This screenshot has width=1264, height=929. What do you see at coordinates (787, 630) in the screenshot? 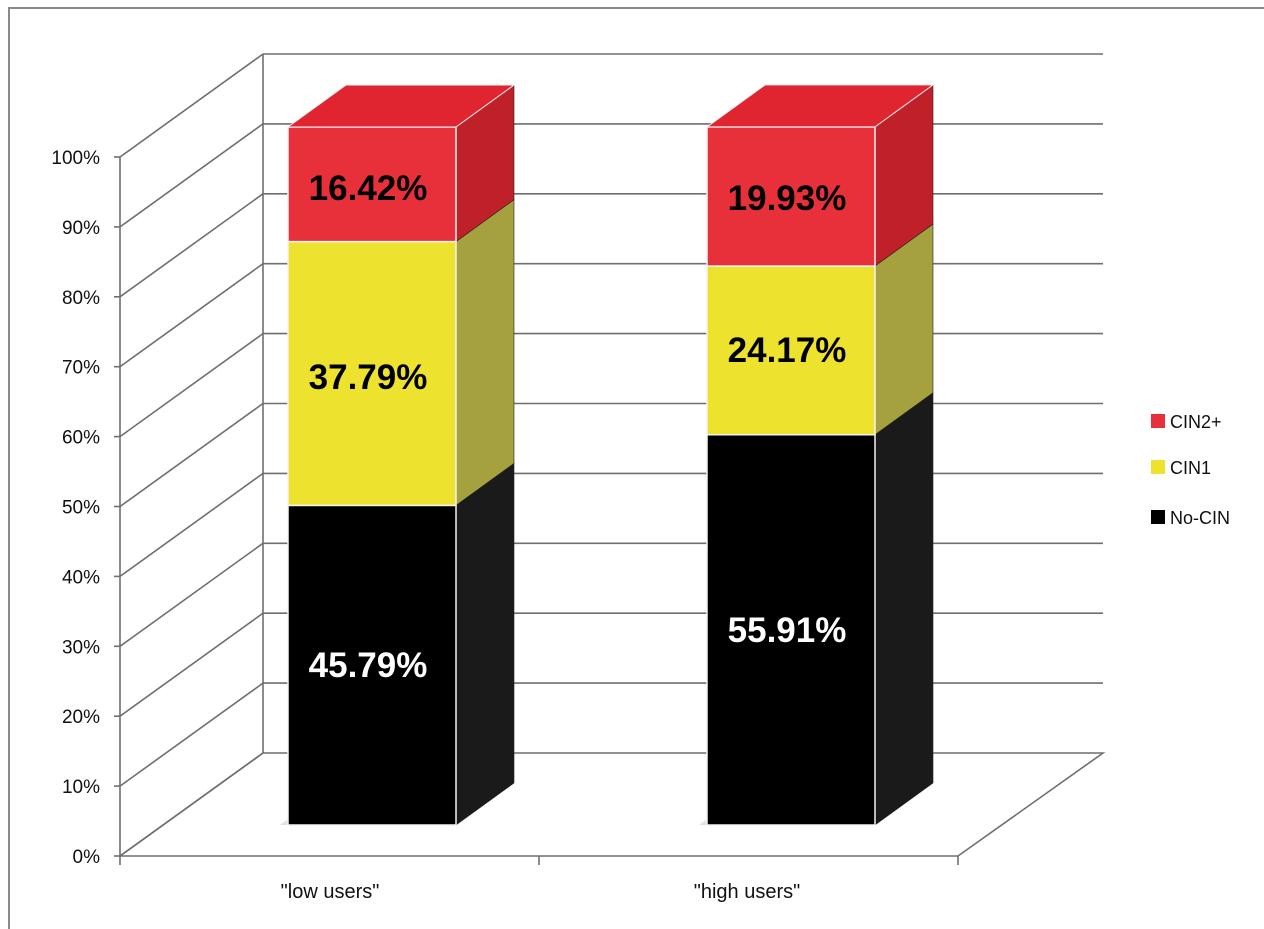
I see `data-label-no-cin-high-users: 55.91%` at bounding box center [787, 630].